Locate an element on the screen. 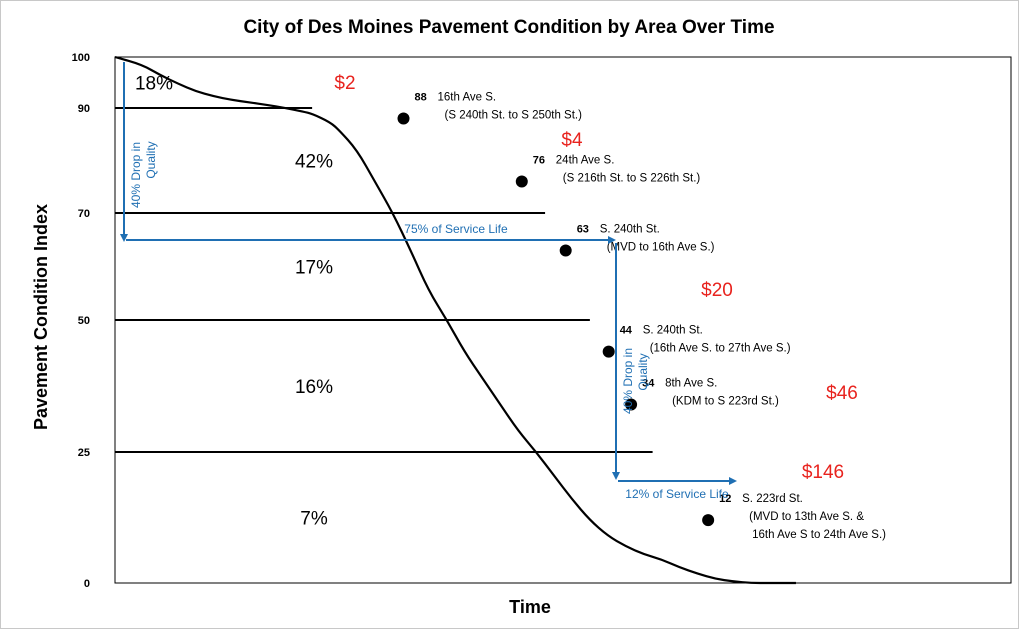 Image resolution: width=1019 pixels, height=629 pixels. point-street: S. 223rd St. is located at coordinates (772, 499).